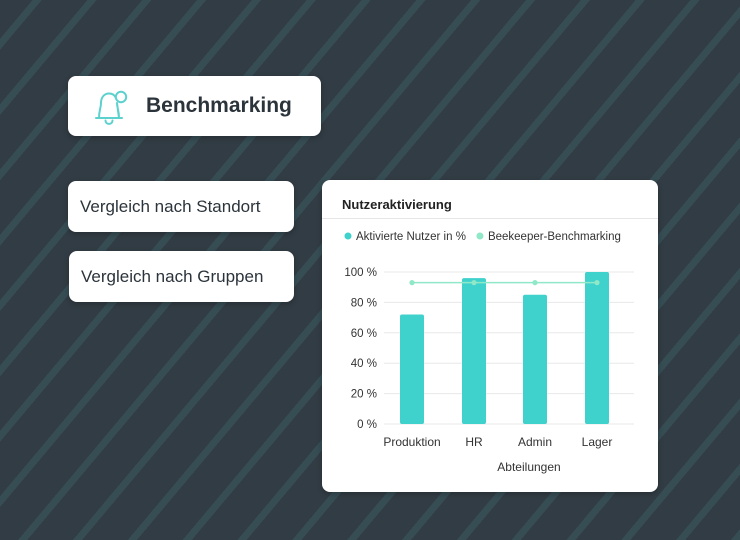  Describe the element at coordinates (364, 303) in the screenshot. I see `y-tick-label: 80 %` at that location.